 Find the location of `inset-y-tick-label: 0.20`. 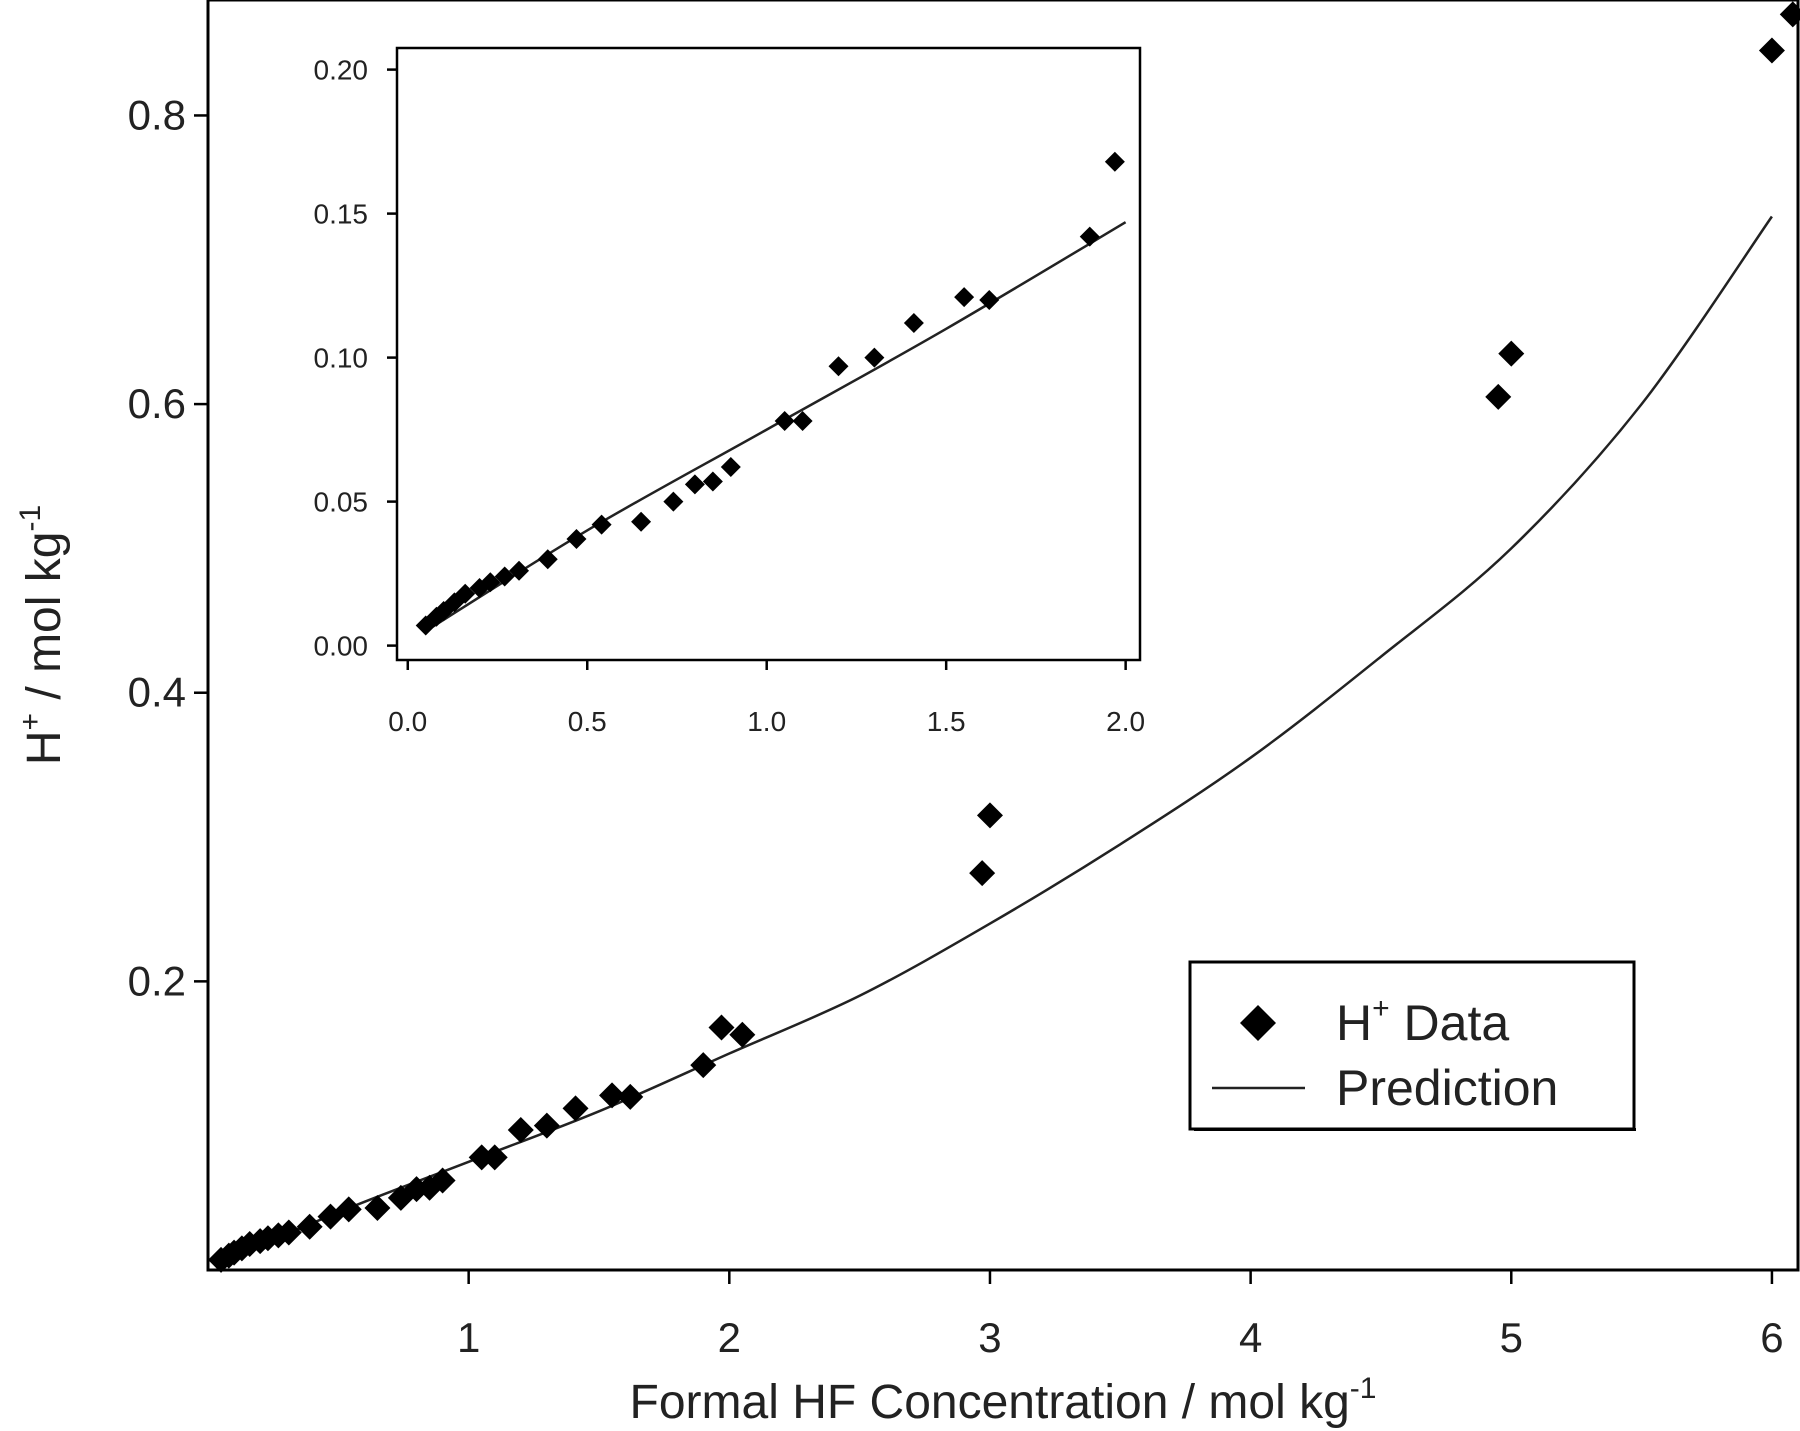

inset-y-tick-label: 0.20 is located at coordinates (341, 70).